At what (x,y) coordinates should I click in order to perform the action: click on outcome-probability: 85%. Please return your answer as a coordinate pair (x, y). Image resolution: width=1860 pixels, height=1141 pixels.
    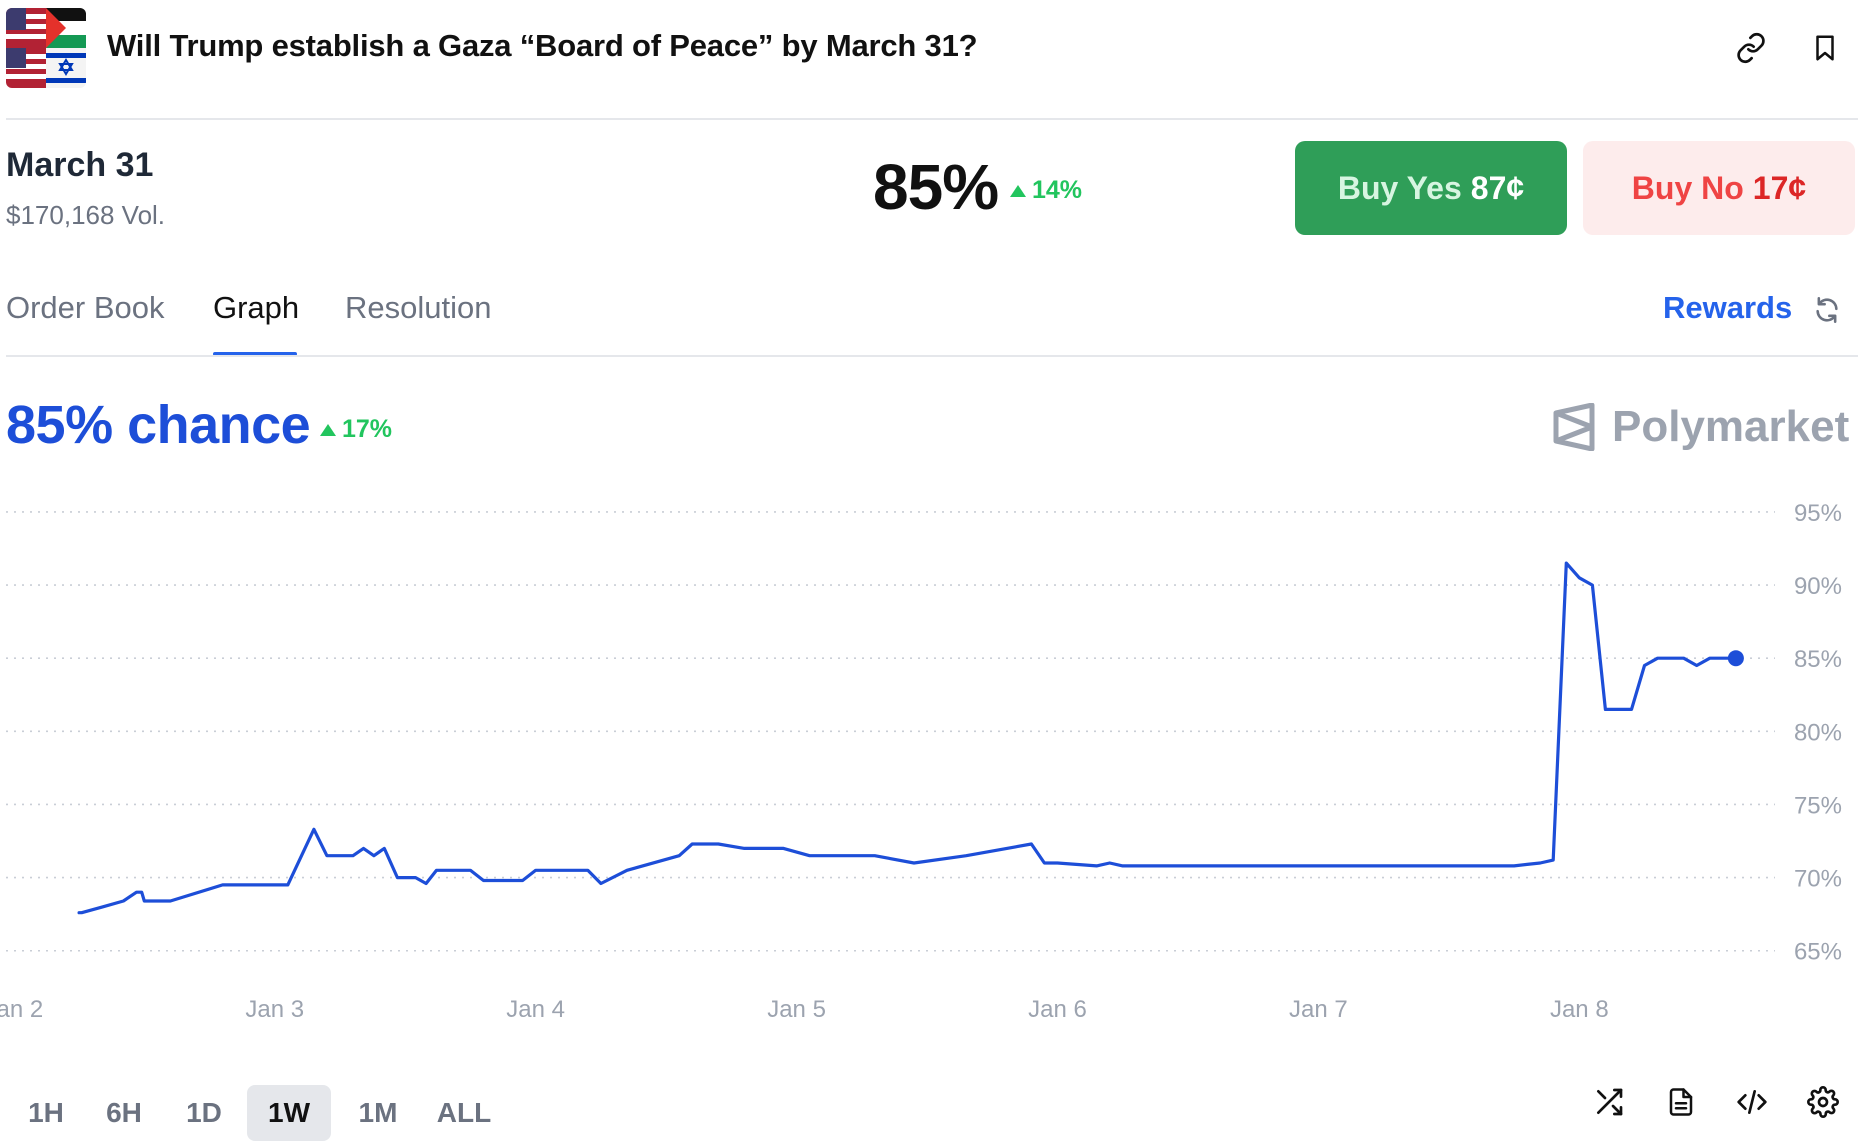
    Looking at the image, I should click on (936, 187).